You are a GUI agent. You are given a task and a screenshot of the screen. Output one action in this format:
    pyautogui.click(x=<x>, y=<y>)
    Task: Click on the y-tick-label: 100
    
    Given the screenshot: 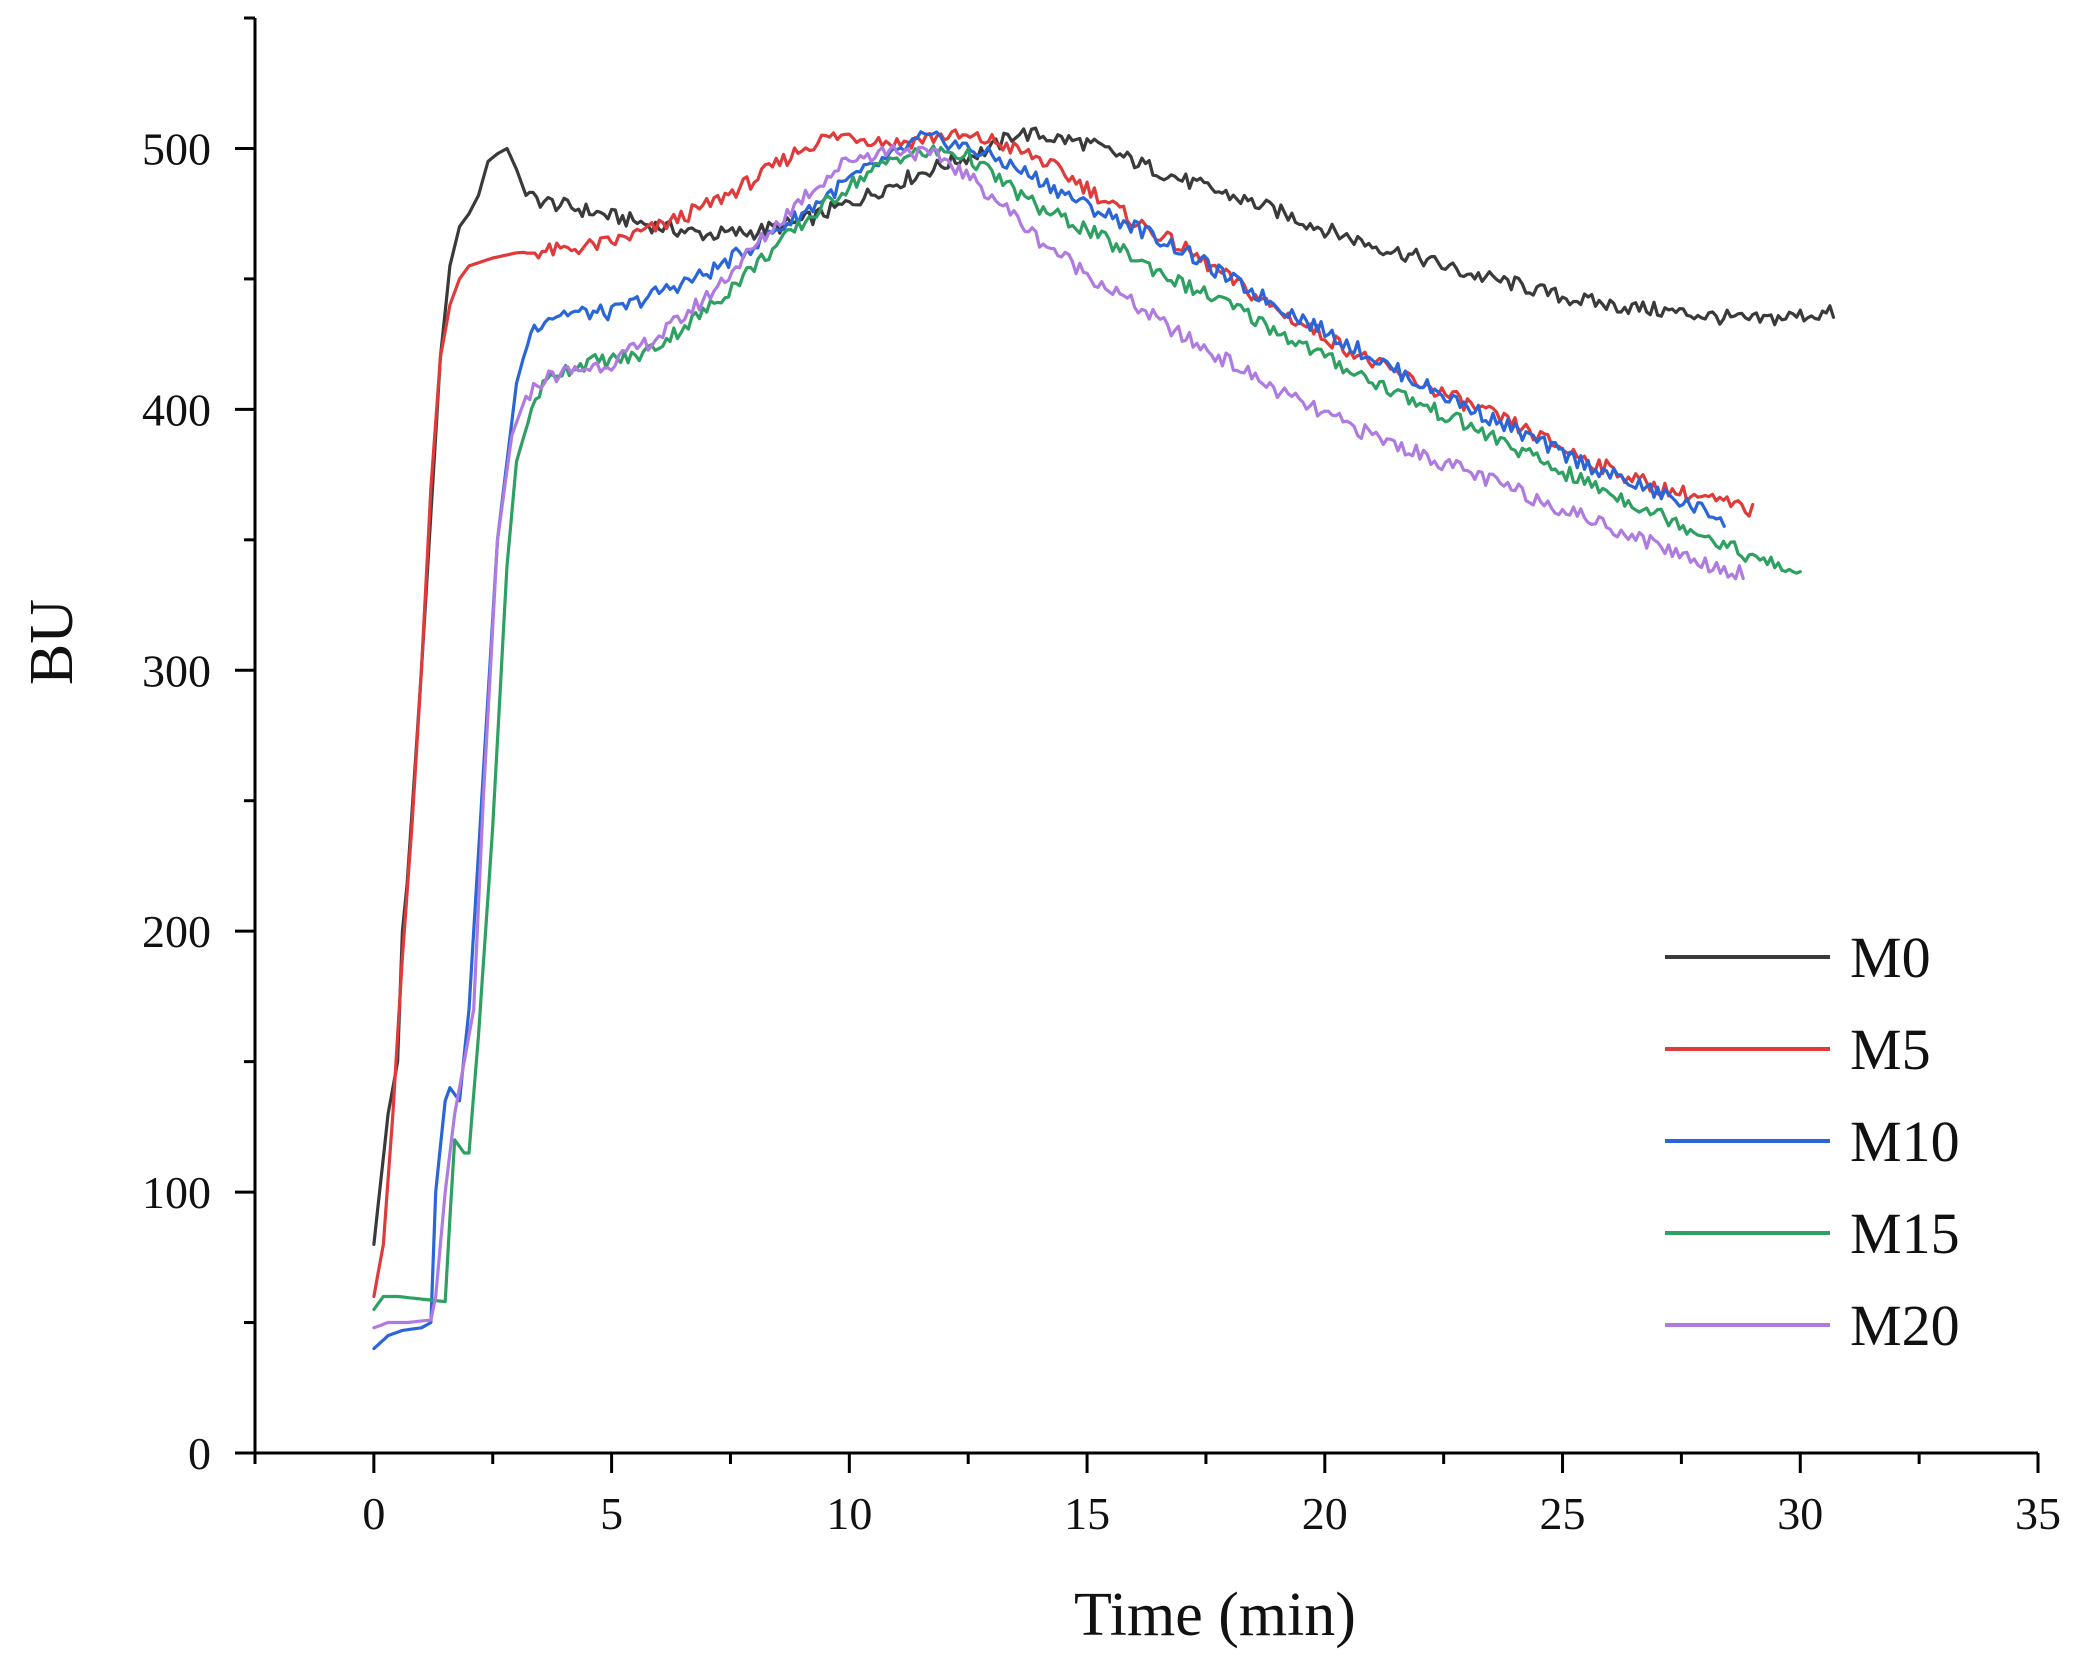 What is the action you would take?
    pyautogui.click(x=176, y=1192)
    